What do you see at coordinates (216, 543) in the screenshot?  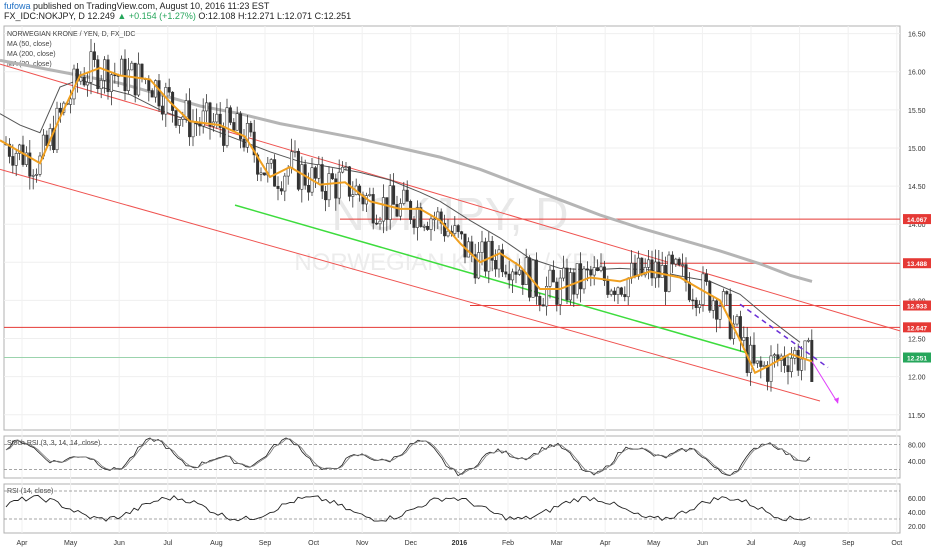 I see `x-tick-label: Aug` at bounding box center [216, 543].